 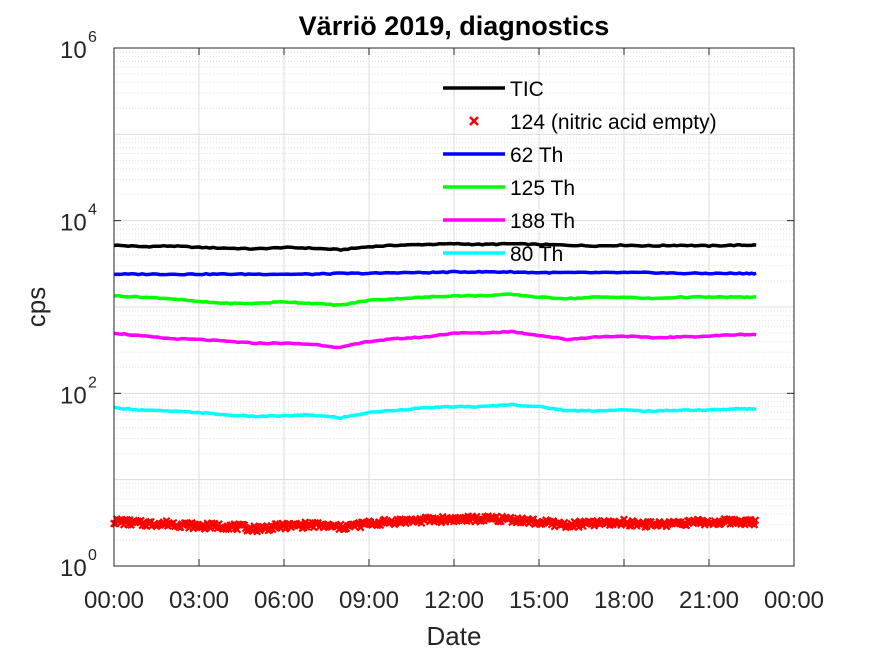 I want to click on y-tick-exponent: 6, so click(x=92, y=37).